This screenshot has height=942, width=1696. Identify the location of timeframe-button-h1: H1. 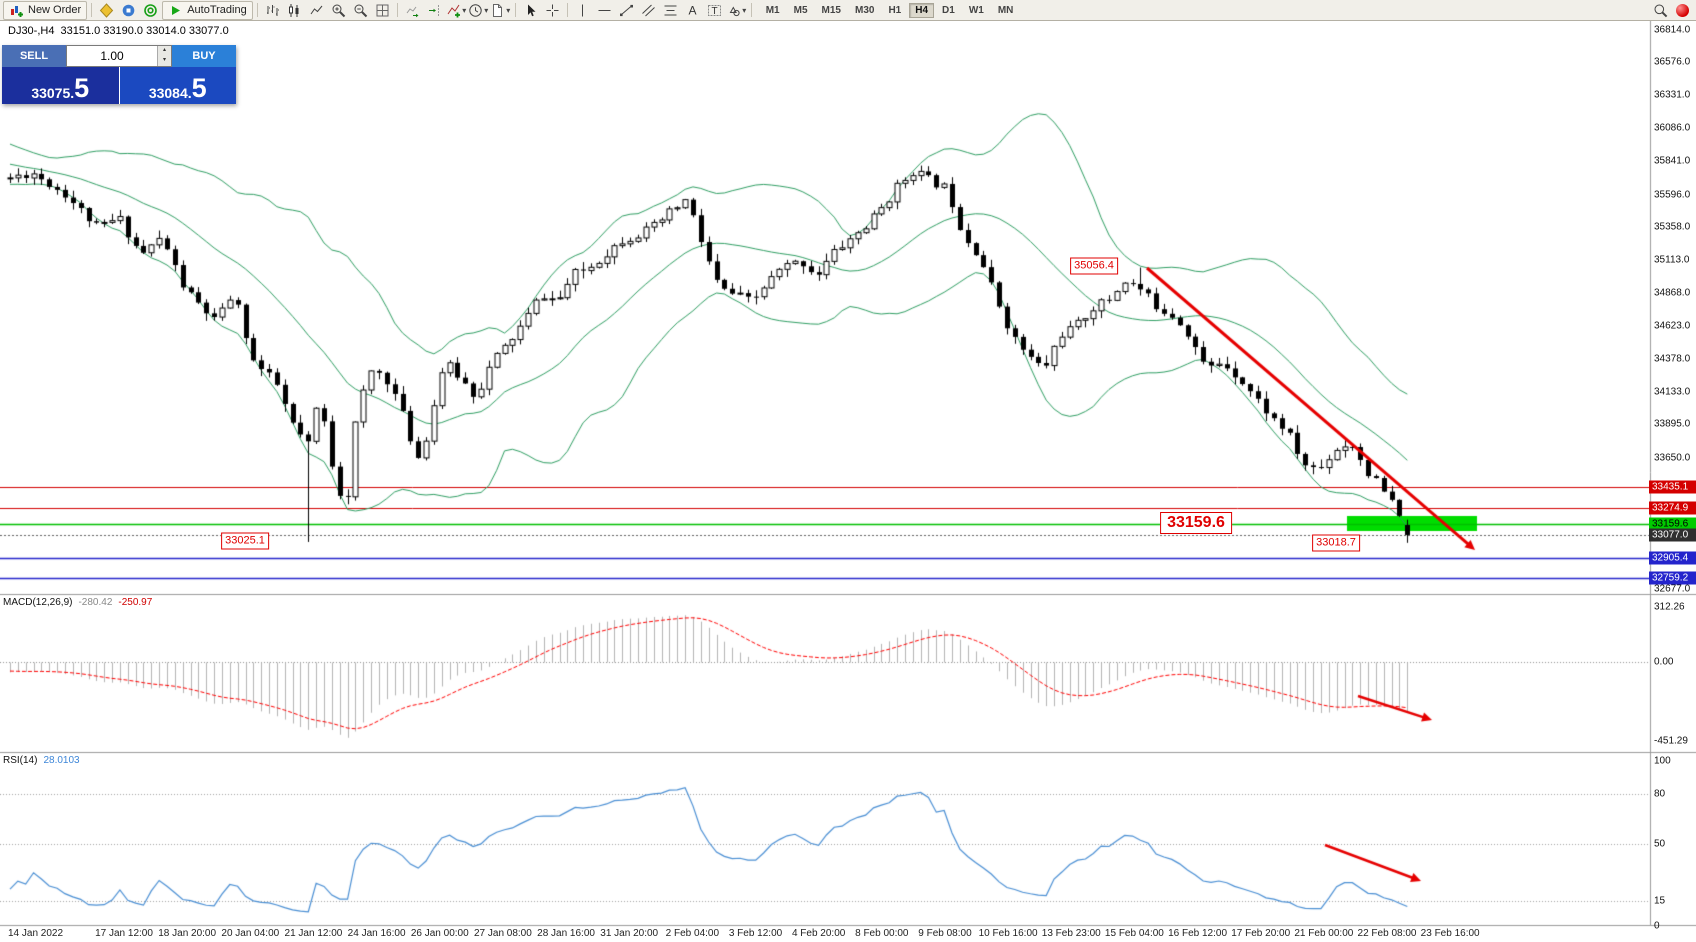
(895, 10).